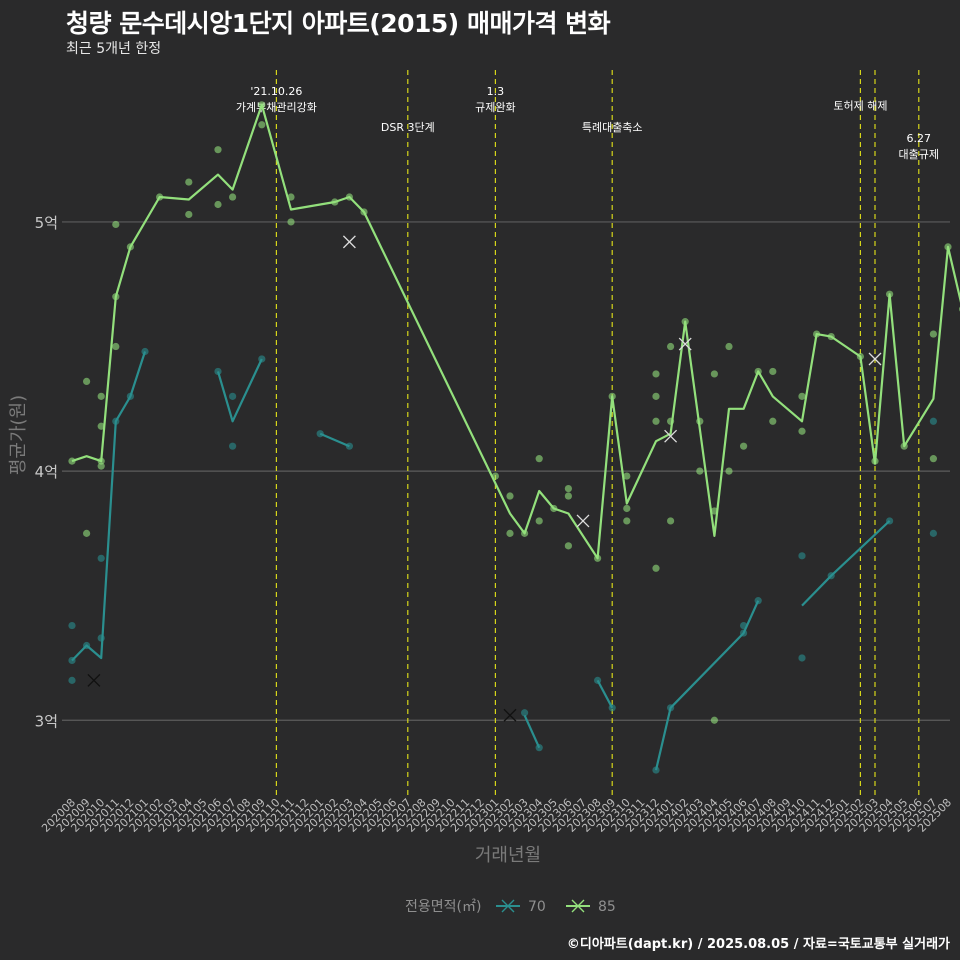  I want to click on legend-label: 85, so click(607, 907).